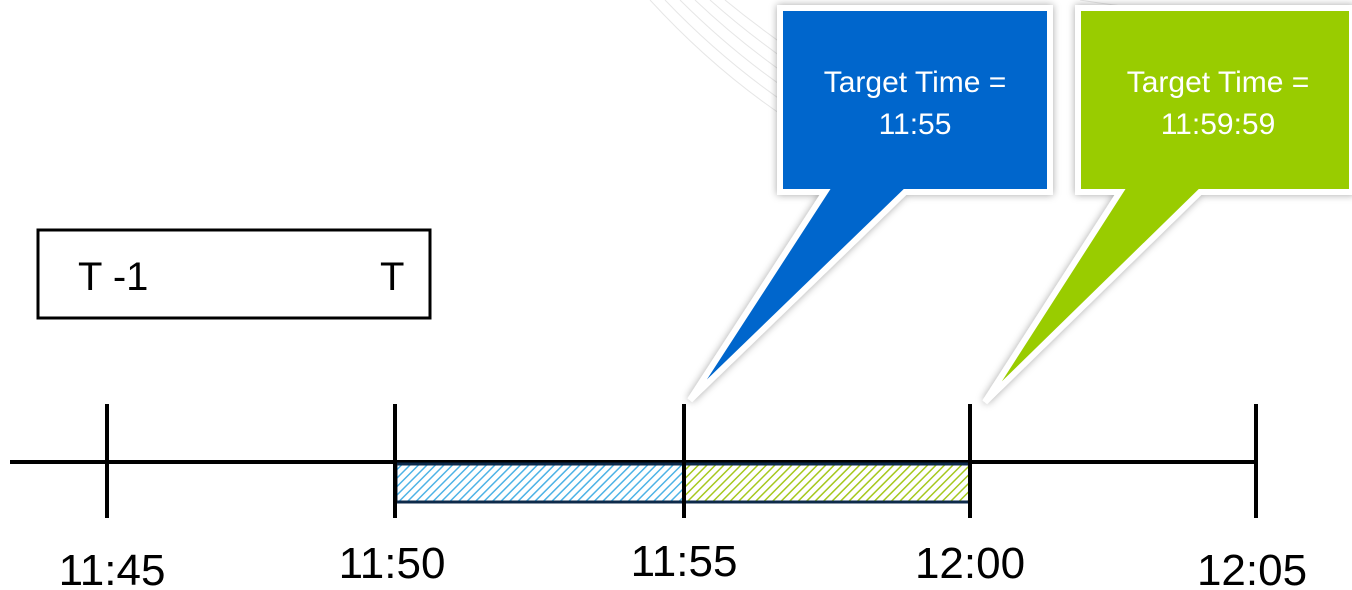 This screenshot has height=590, width=1352. Describe the element at coordinates (684, 561) in the screenshot. I see `tick-label-11-55: 11:55` at that location.